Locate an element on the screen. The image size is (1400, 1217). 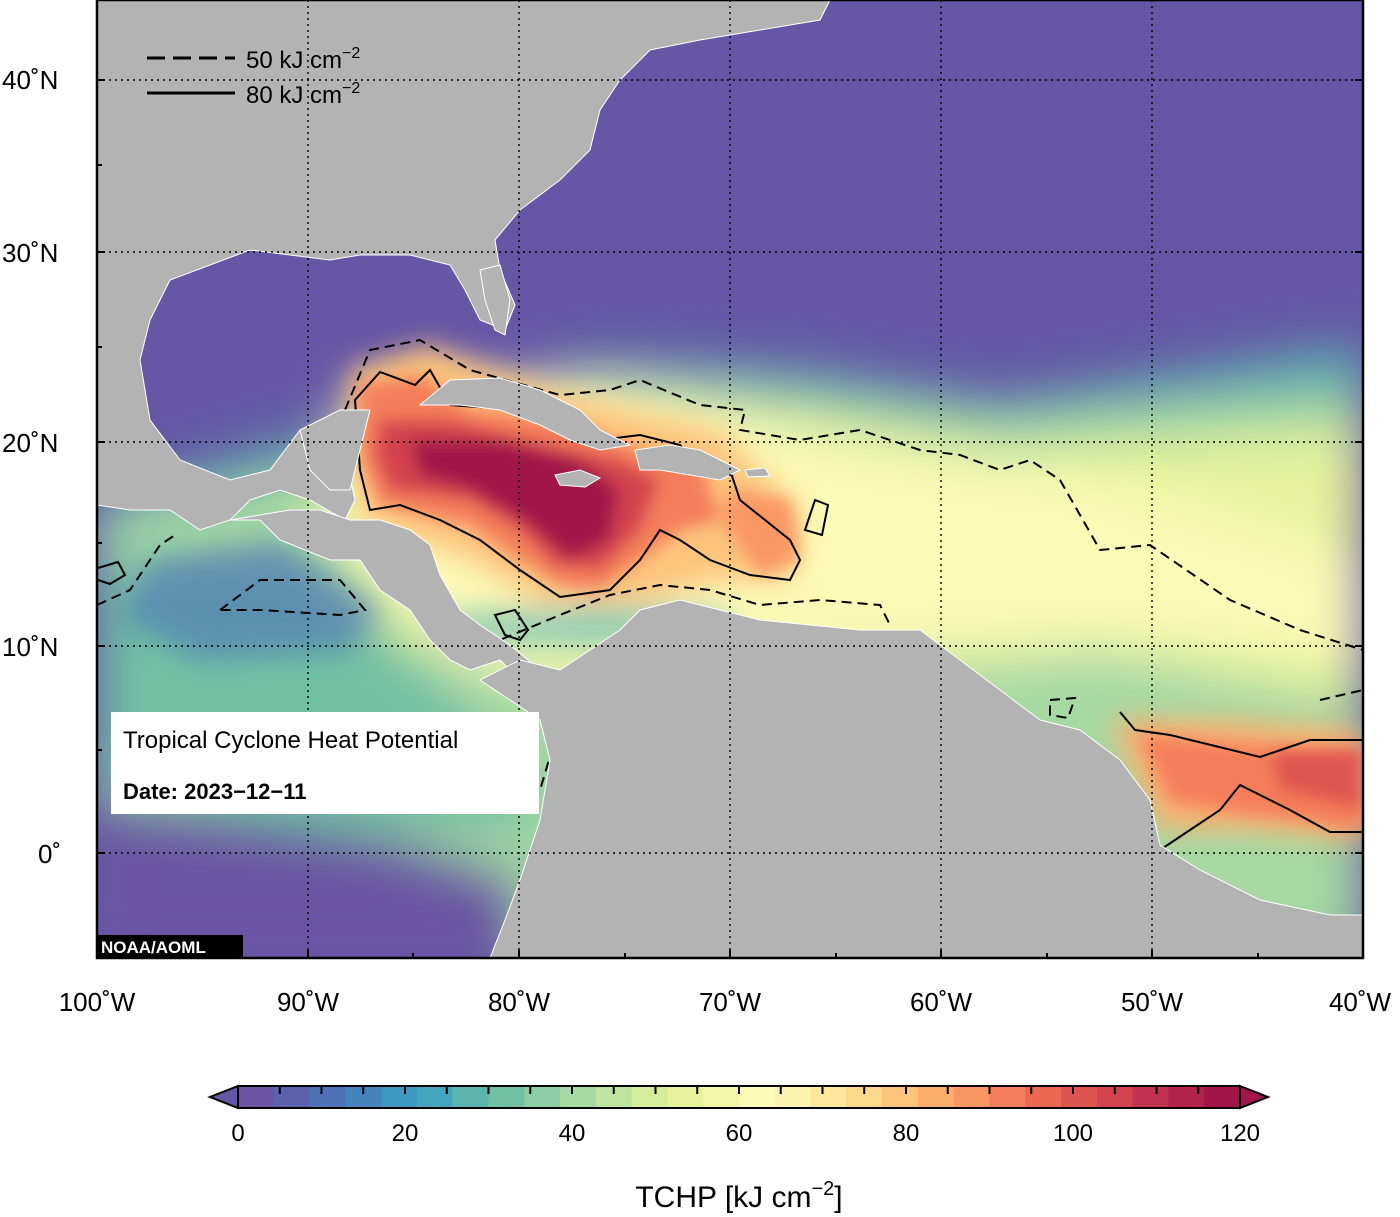
colorbar-max-arrow is located at coordinates (1255, 1097).